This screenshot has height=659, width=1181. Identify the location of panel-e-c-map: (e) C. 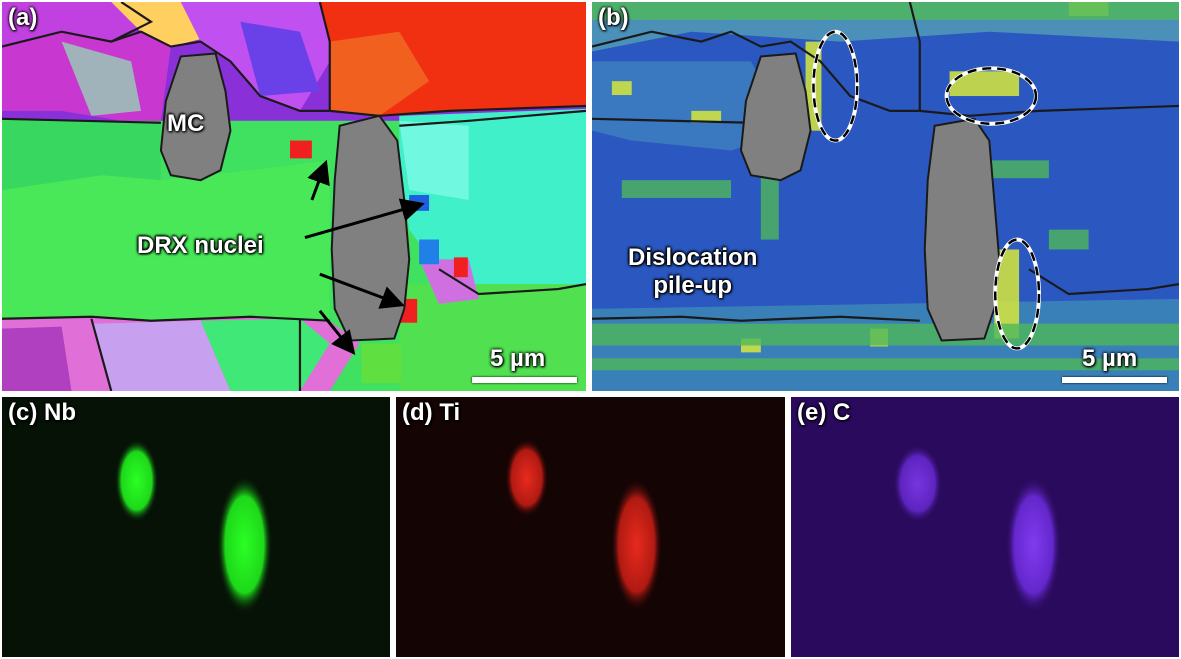
(985, 527).